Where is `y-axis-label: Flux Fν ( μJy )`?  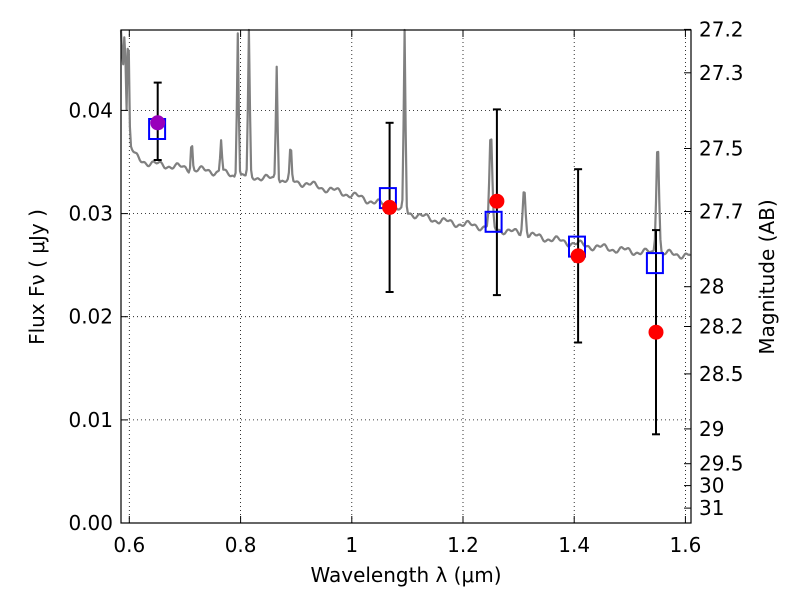 y-axis-label: Flux Fν ( μJy ) is located at coordinates (37, 277).